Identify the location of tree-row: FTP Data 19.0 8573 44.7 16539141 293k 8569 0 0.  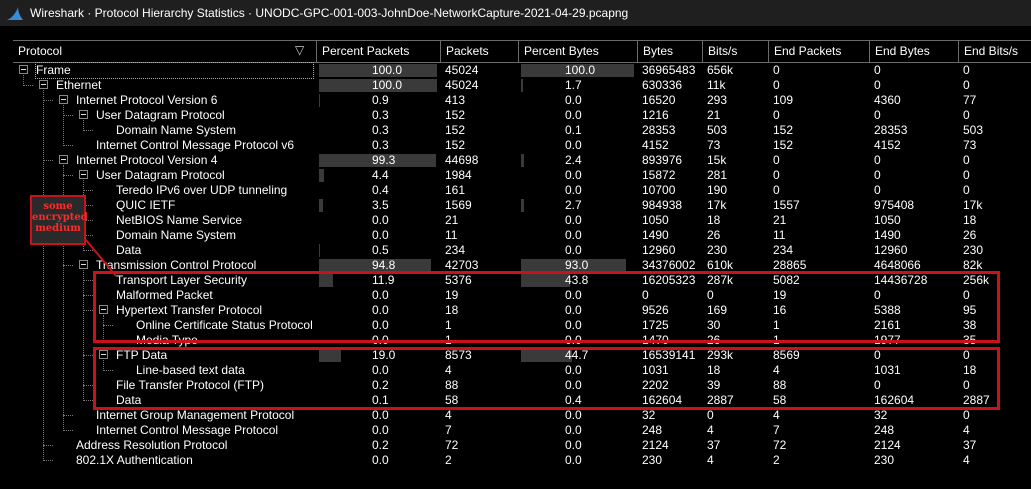
(522, 355).